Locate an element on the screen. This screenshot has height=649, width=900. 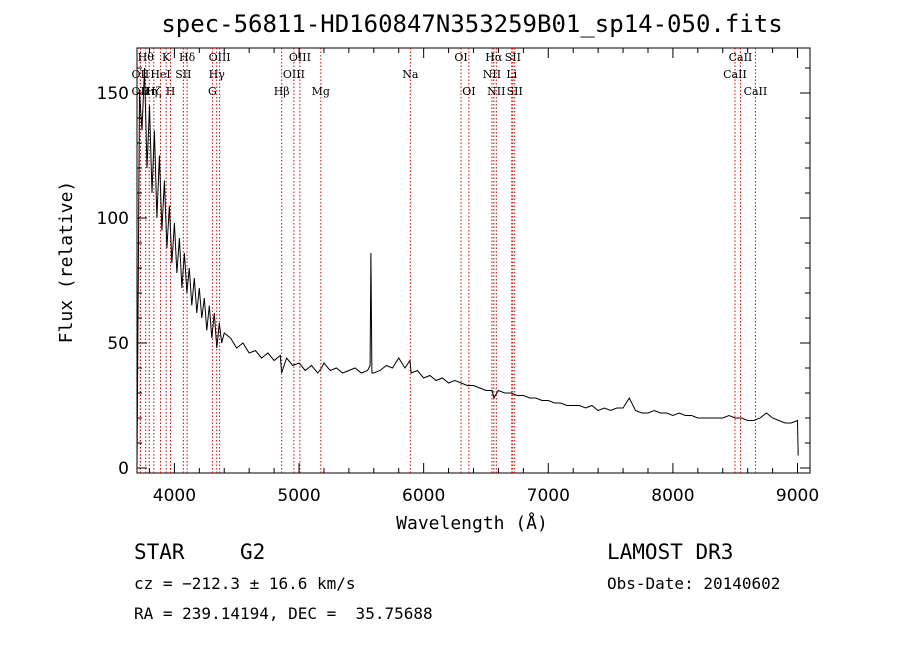
spectral-line-label: HeI is located at coordinates (160, 74).